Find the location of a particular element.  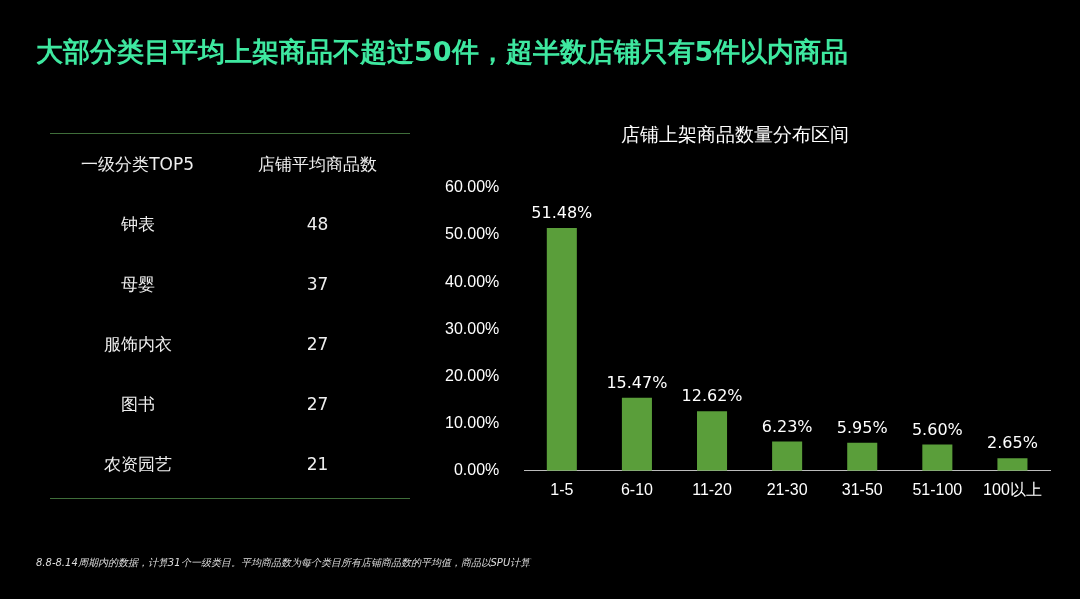

data-label: 6.23% is located at coordinates (787, 426).